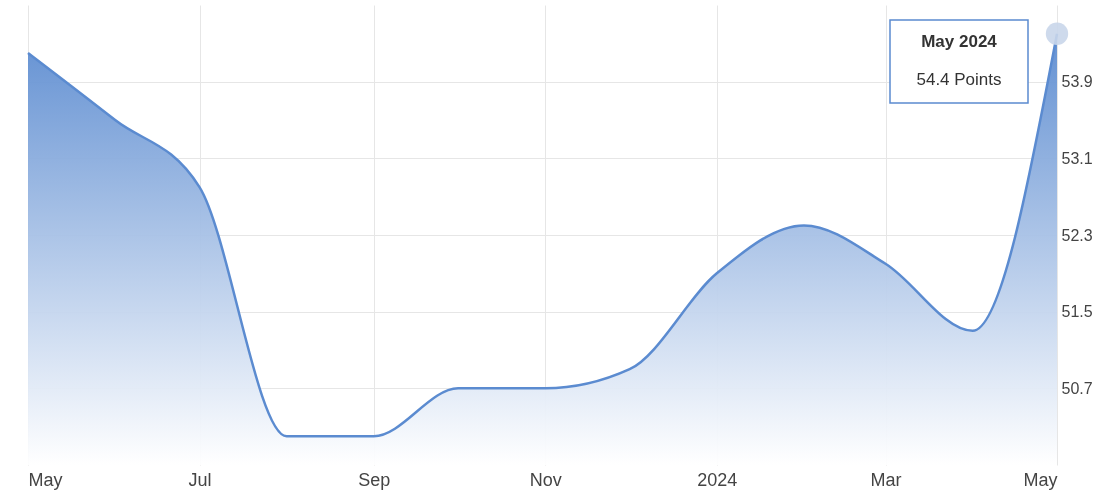  I want to click on x-tick-label: Mar, so click(886, 479).